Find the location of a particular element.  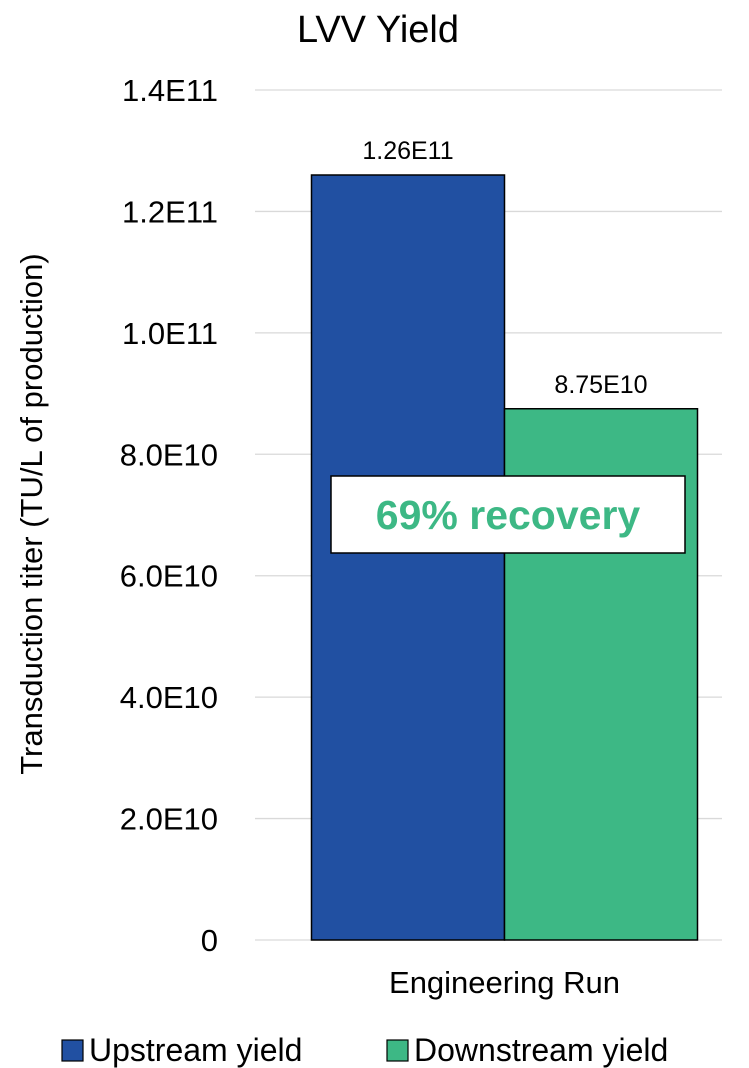

y-tick-label: 8.0E10 is located at coordinates (169, 454).